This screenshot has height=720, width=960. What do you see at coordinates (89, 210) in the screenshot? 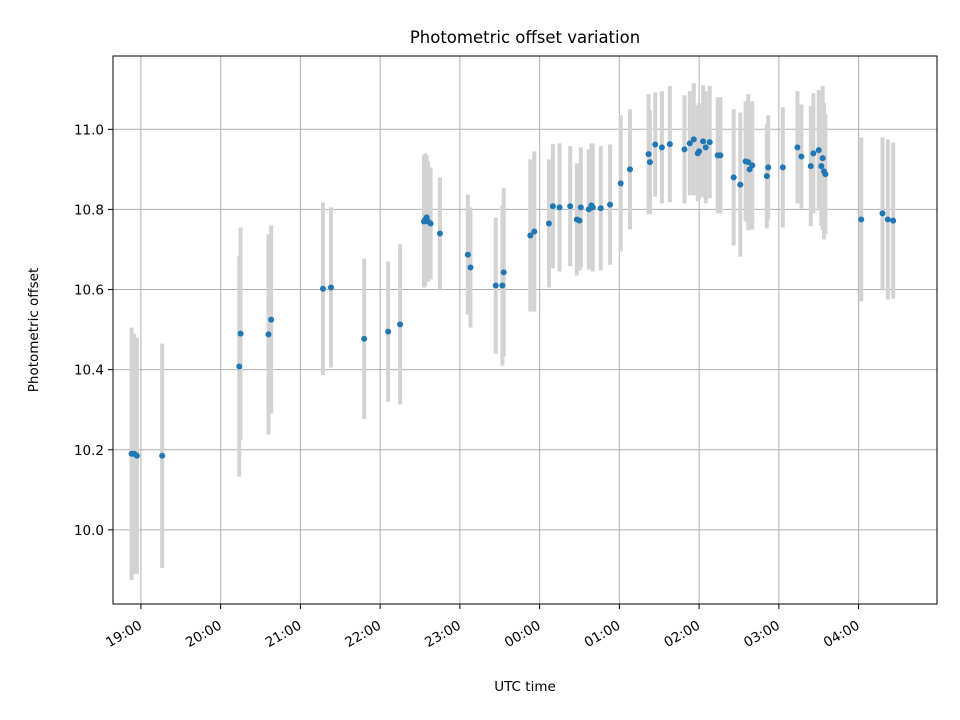
I see `y-tick-label: 10.8` at bounding box center [89, 210].